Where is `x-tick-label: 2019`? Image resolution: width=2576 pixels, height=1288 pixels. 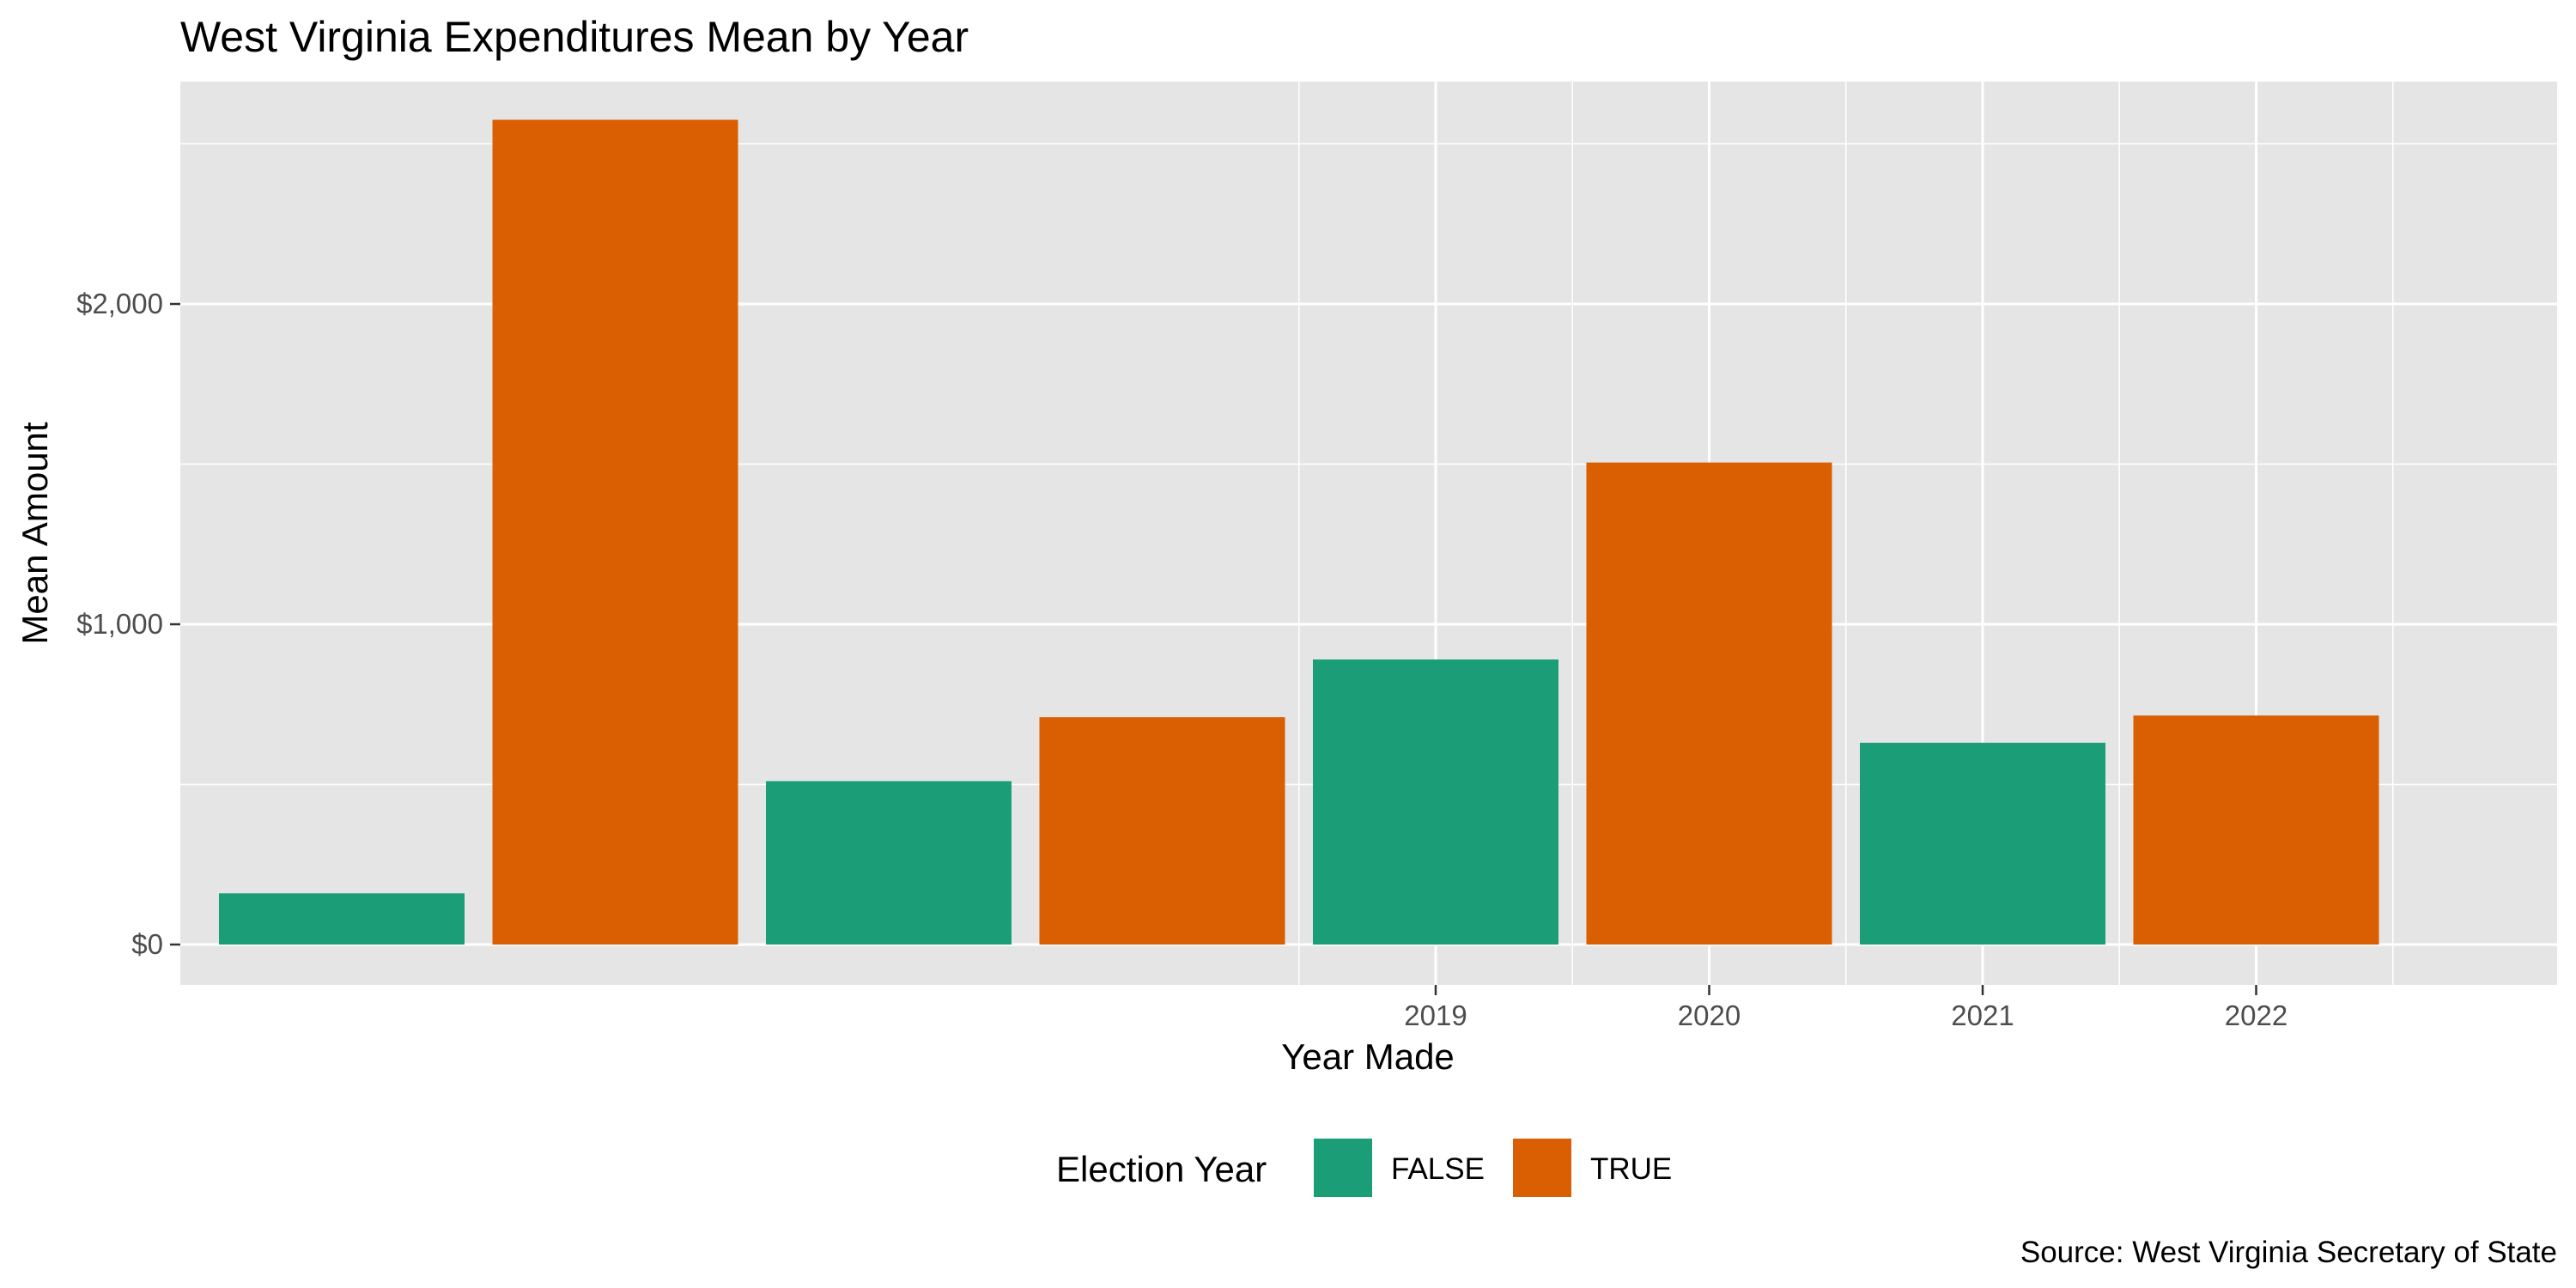
x-tick-label: 2019 is located at coordinates (1436, 1015).